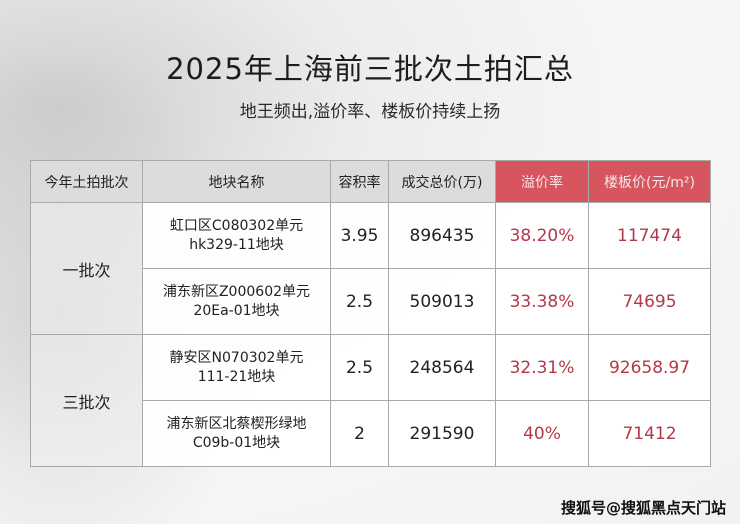 Image resolution: width=740 pixels, height=524 pixels. Describe the element at coordinates (442, 181) in the screenshot. I see `header-total-price: 成交总价(万)` at that location.